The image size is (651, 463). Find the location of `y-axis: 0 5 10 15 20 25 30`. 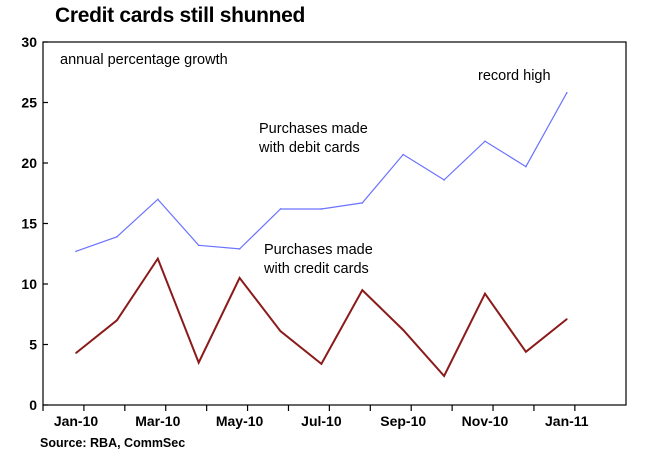

y-axis: 0 5 10 15 20 25 30 is located at coordinates (34, 223).